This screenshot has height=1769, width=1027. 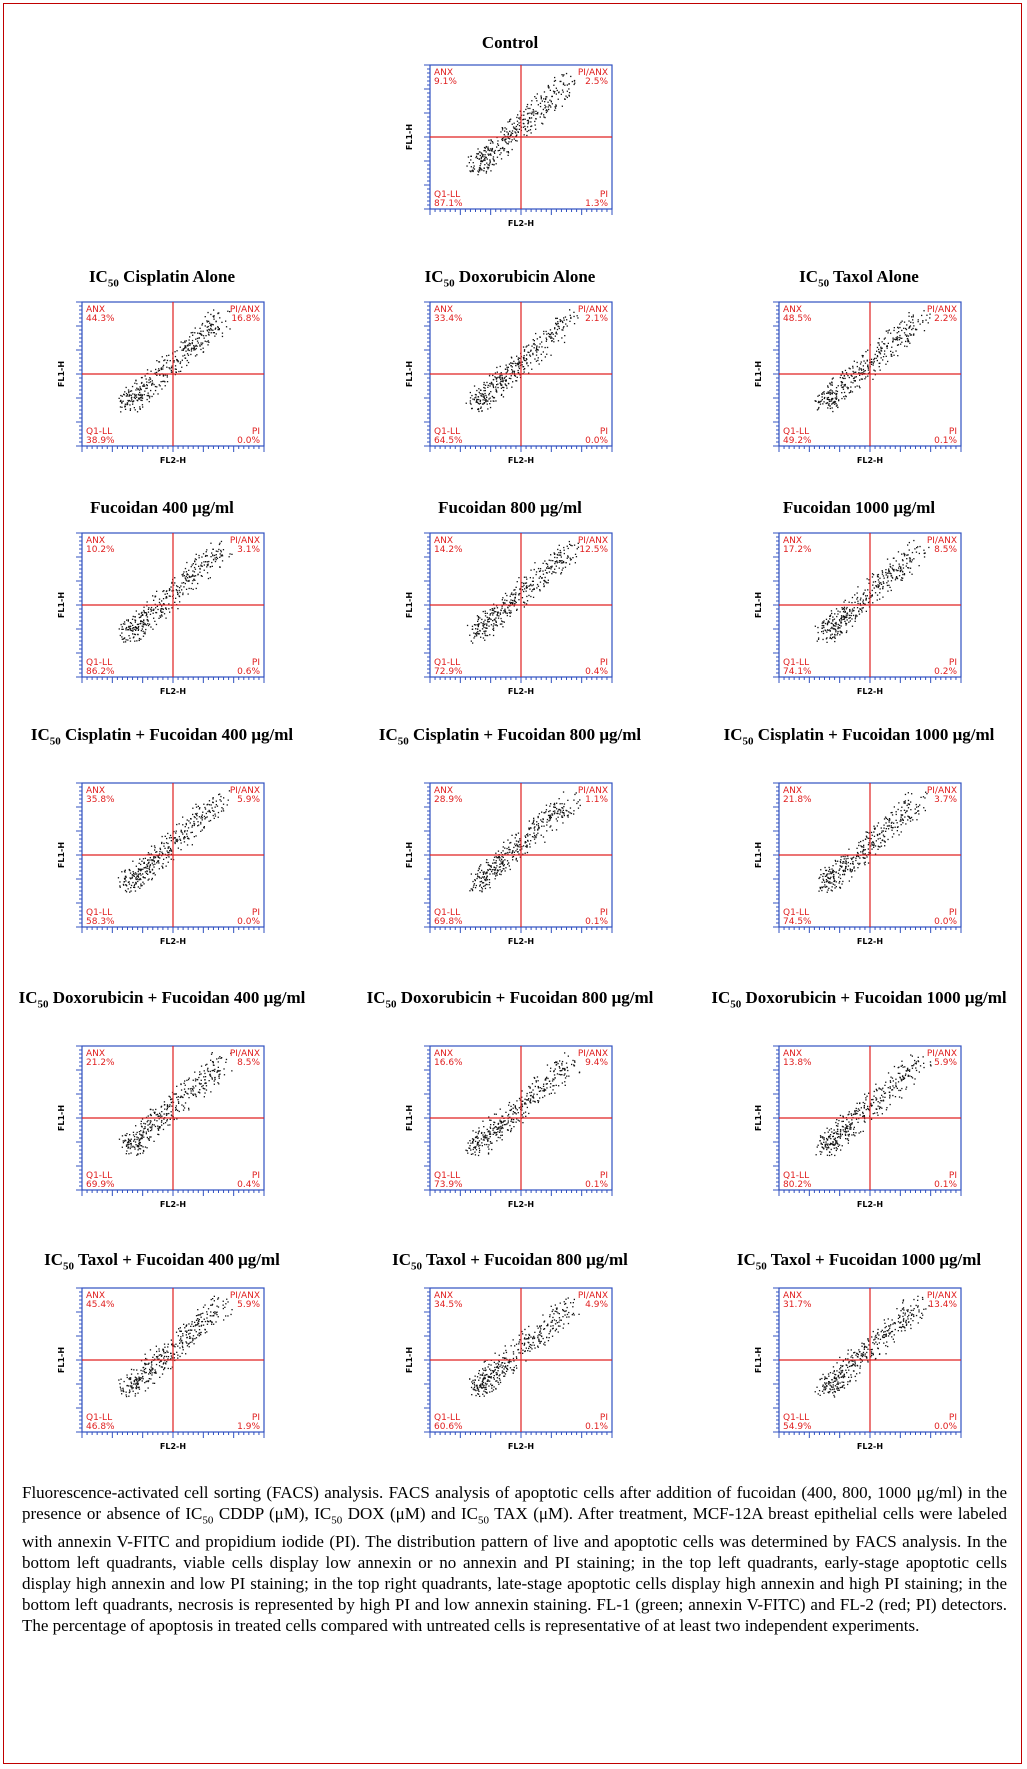 I want to click on y-axis-label: FL1-H, so click(x=758, y=374).